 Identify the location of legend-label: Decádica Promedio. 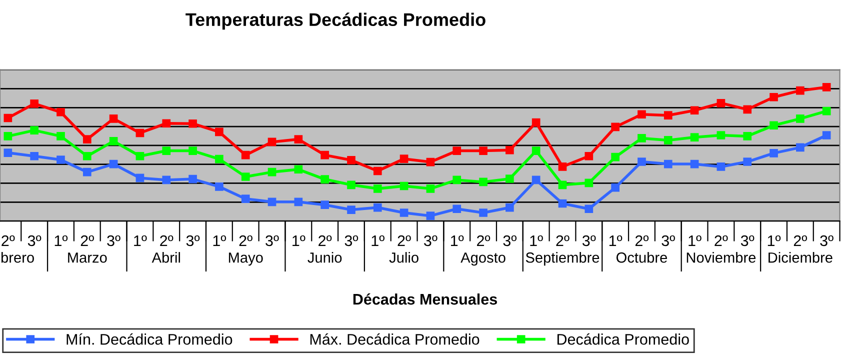
(623, 339).